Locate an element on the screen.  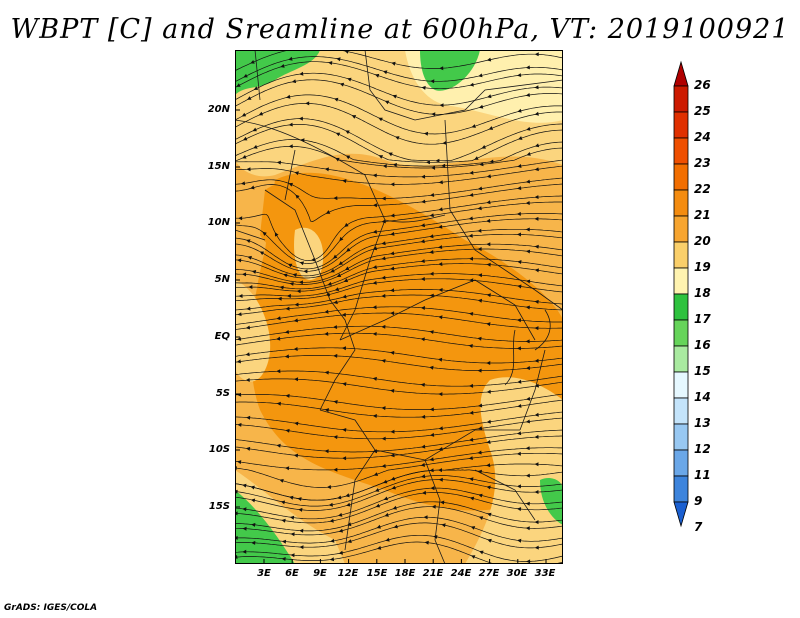
colorbar-label: 11 is located at coordinates (702, 475).